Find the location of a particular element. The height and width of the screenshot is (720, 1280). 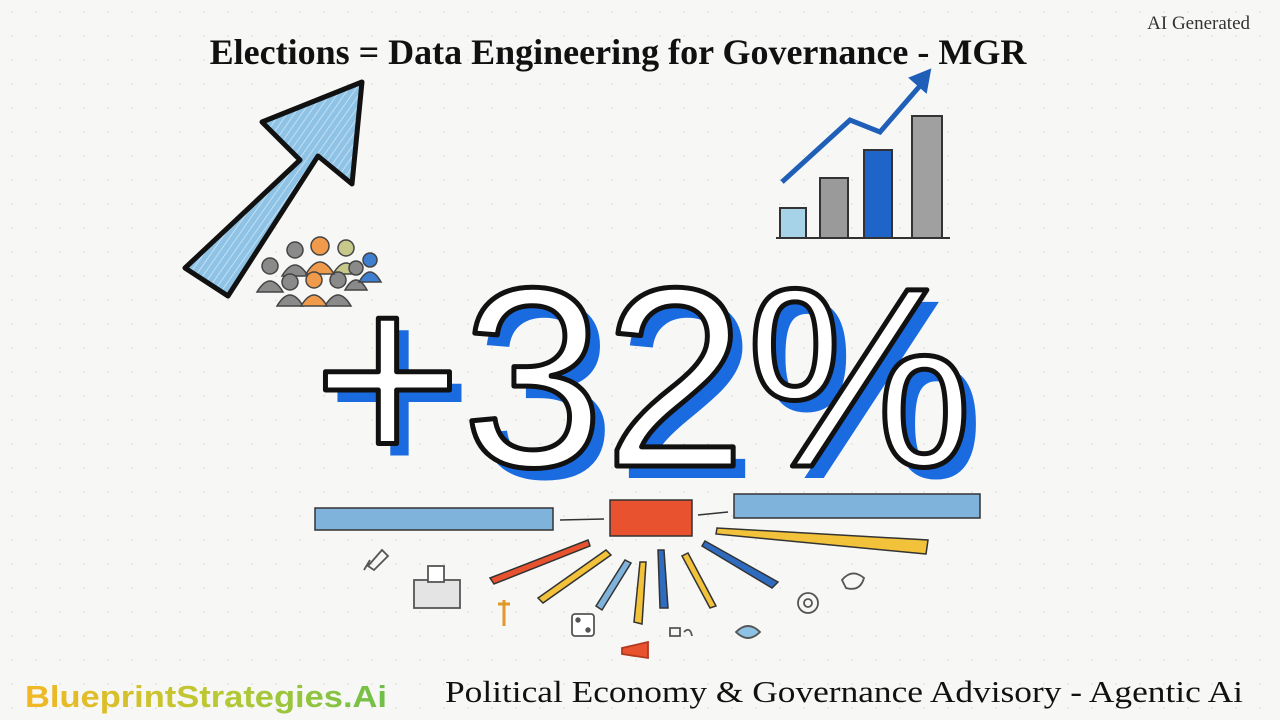

crowd-icon is located at coordinates (319, 271).